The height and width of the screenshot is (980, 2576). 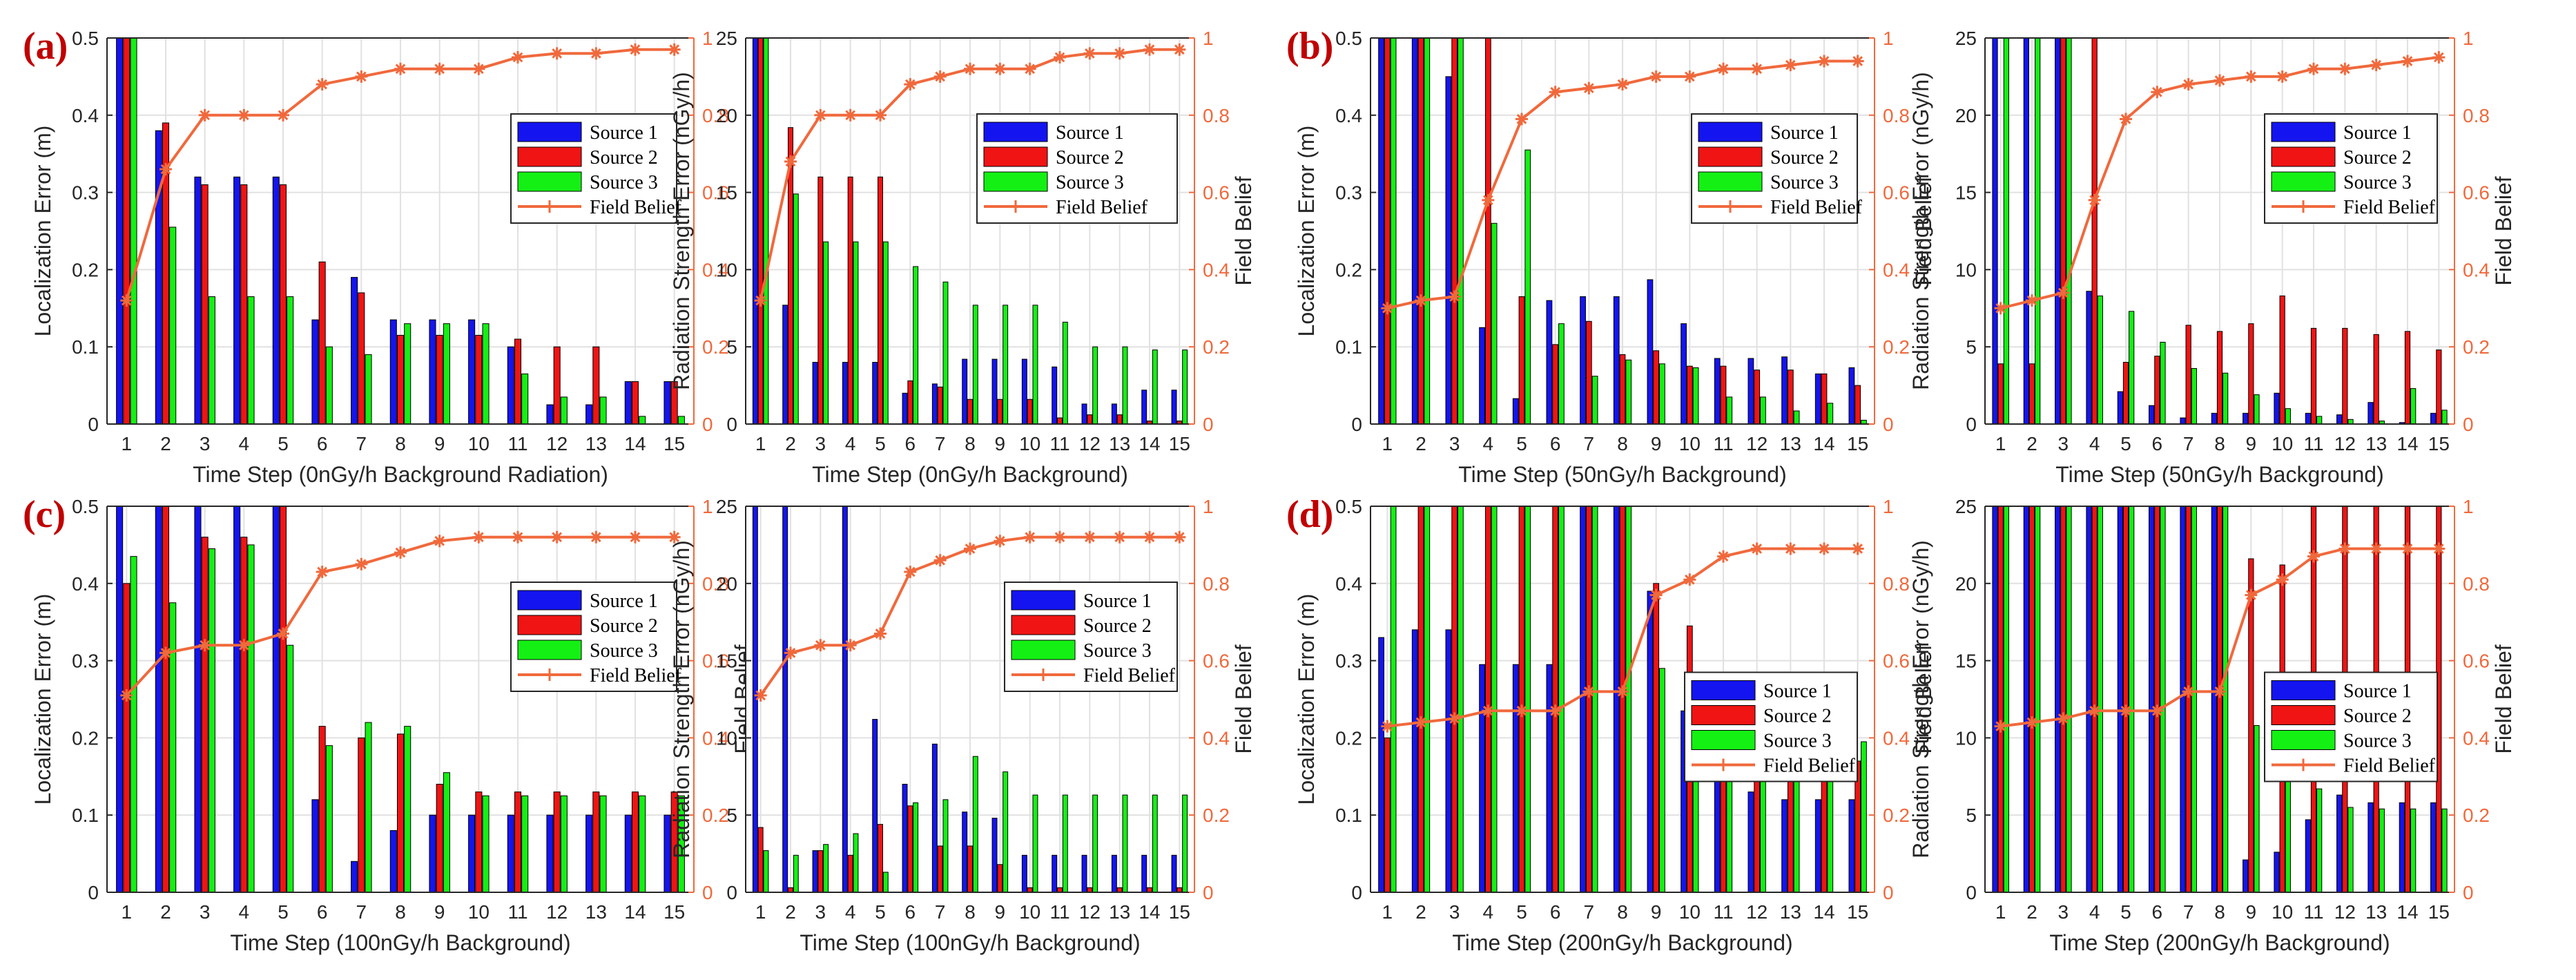 I want to click on x-tick-label: 15, so click(x=675, y=912).